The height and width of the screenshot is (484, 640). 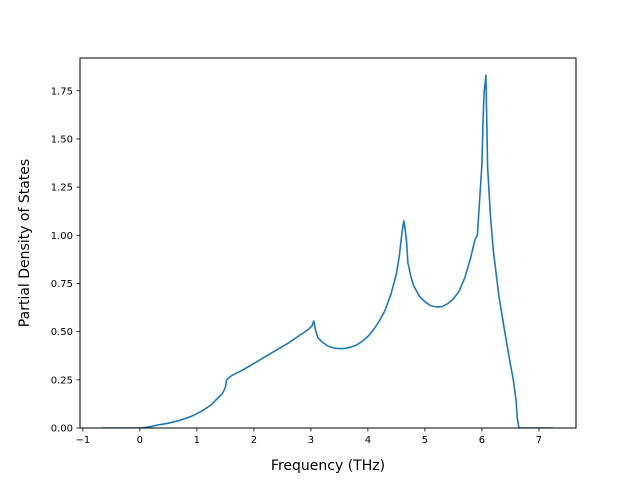 What do you see at coordinates (62, 332) in the screenshot?
I see `y-tick-label: 0.50` at bounding box center [62, 332].